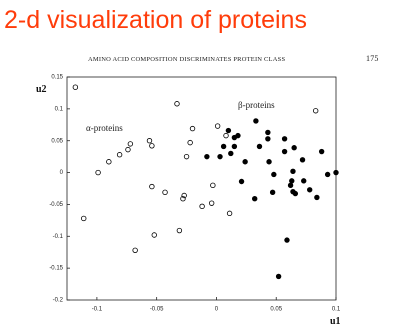  I want to click on x-tick-label: -0.1, so click(97, 310).